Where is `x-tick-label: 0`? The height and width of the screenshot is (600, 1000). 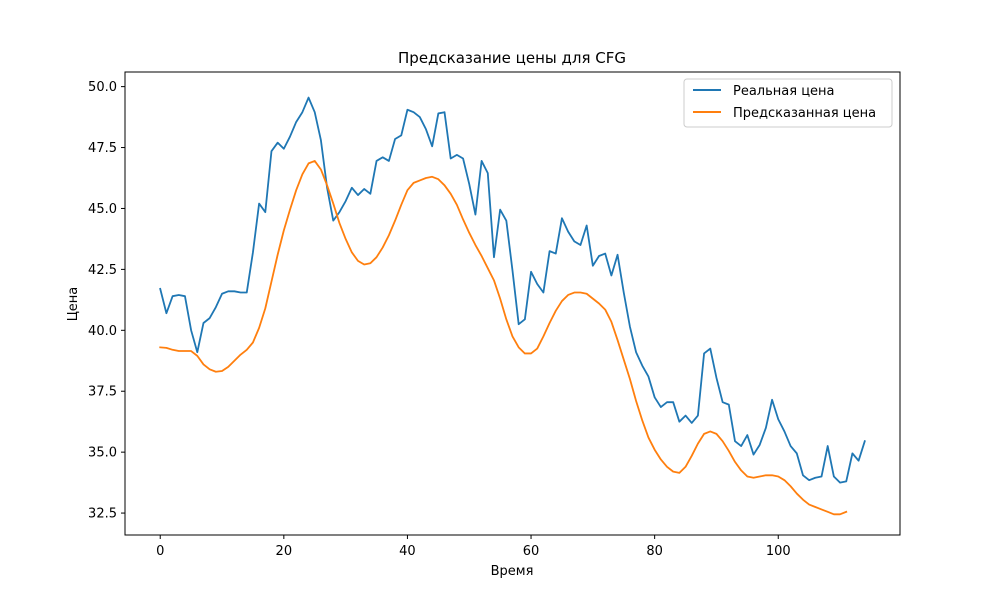
x-tick-label: 0 is located at coordinates (160, 551).